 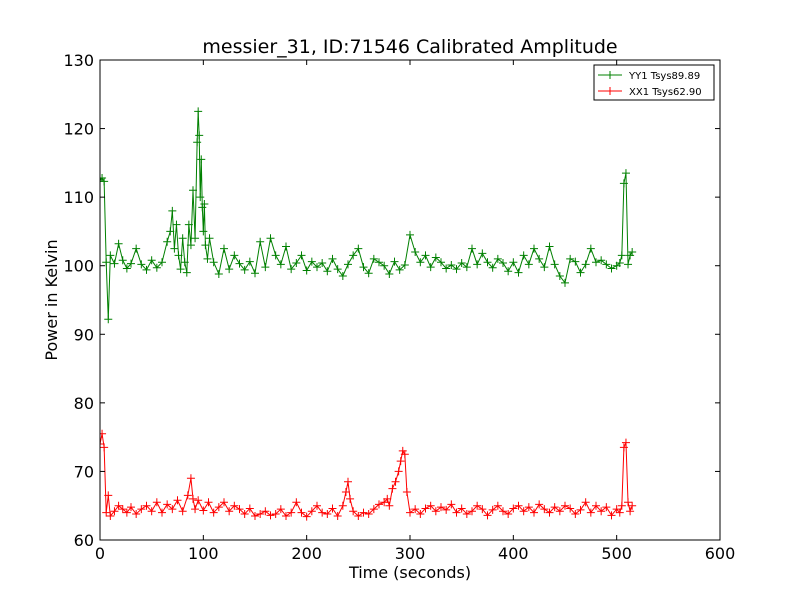 I want to click on y-tick-label: 80, so click(x=84, y=403).